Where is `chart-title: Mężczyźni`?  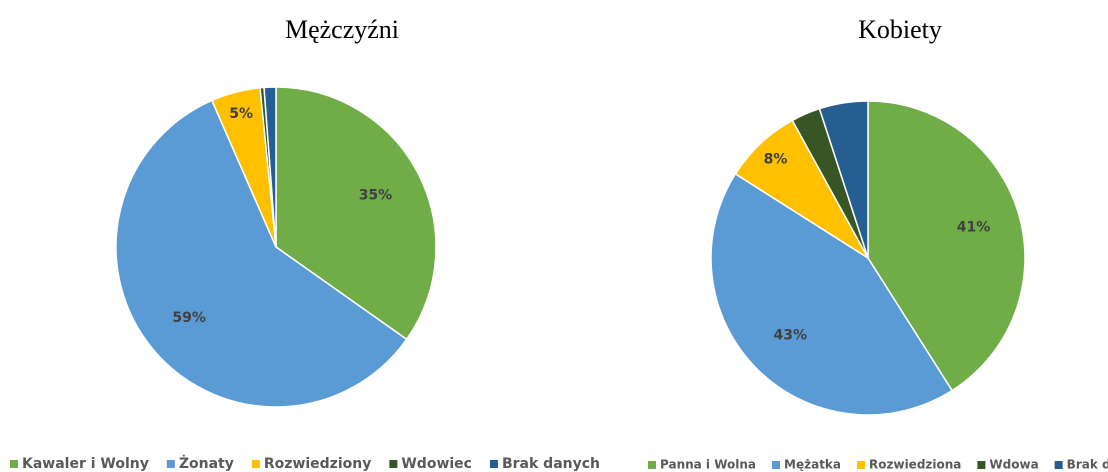
chart-title: Mężczyźni is located at coordinates (342, 29).